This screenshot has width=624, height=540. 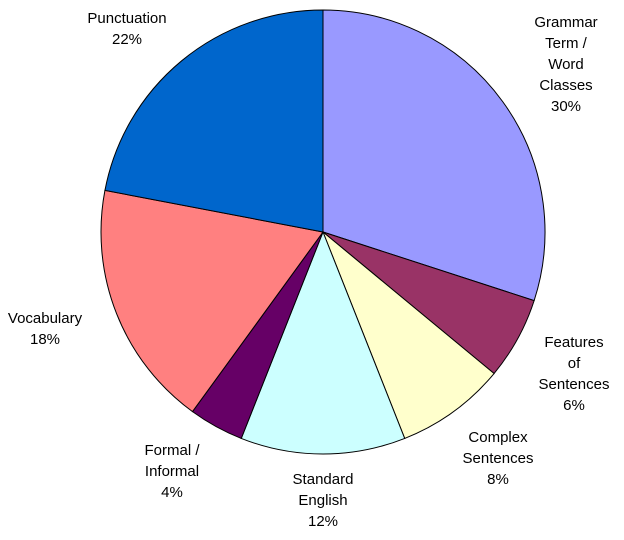 I want to click on category-label: Vocabulary, so click(x=45, y=318).